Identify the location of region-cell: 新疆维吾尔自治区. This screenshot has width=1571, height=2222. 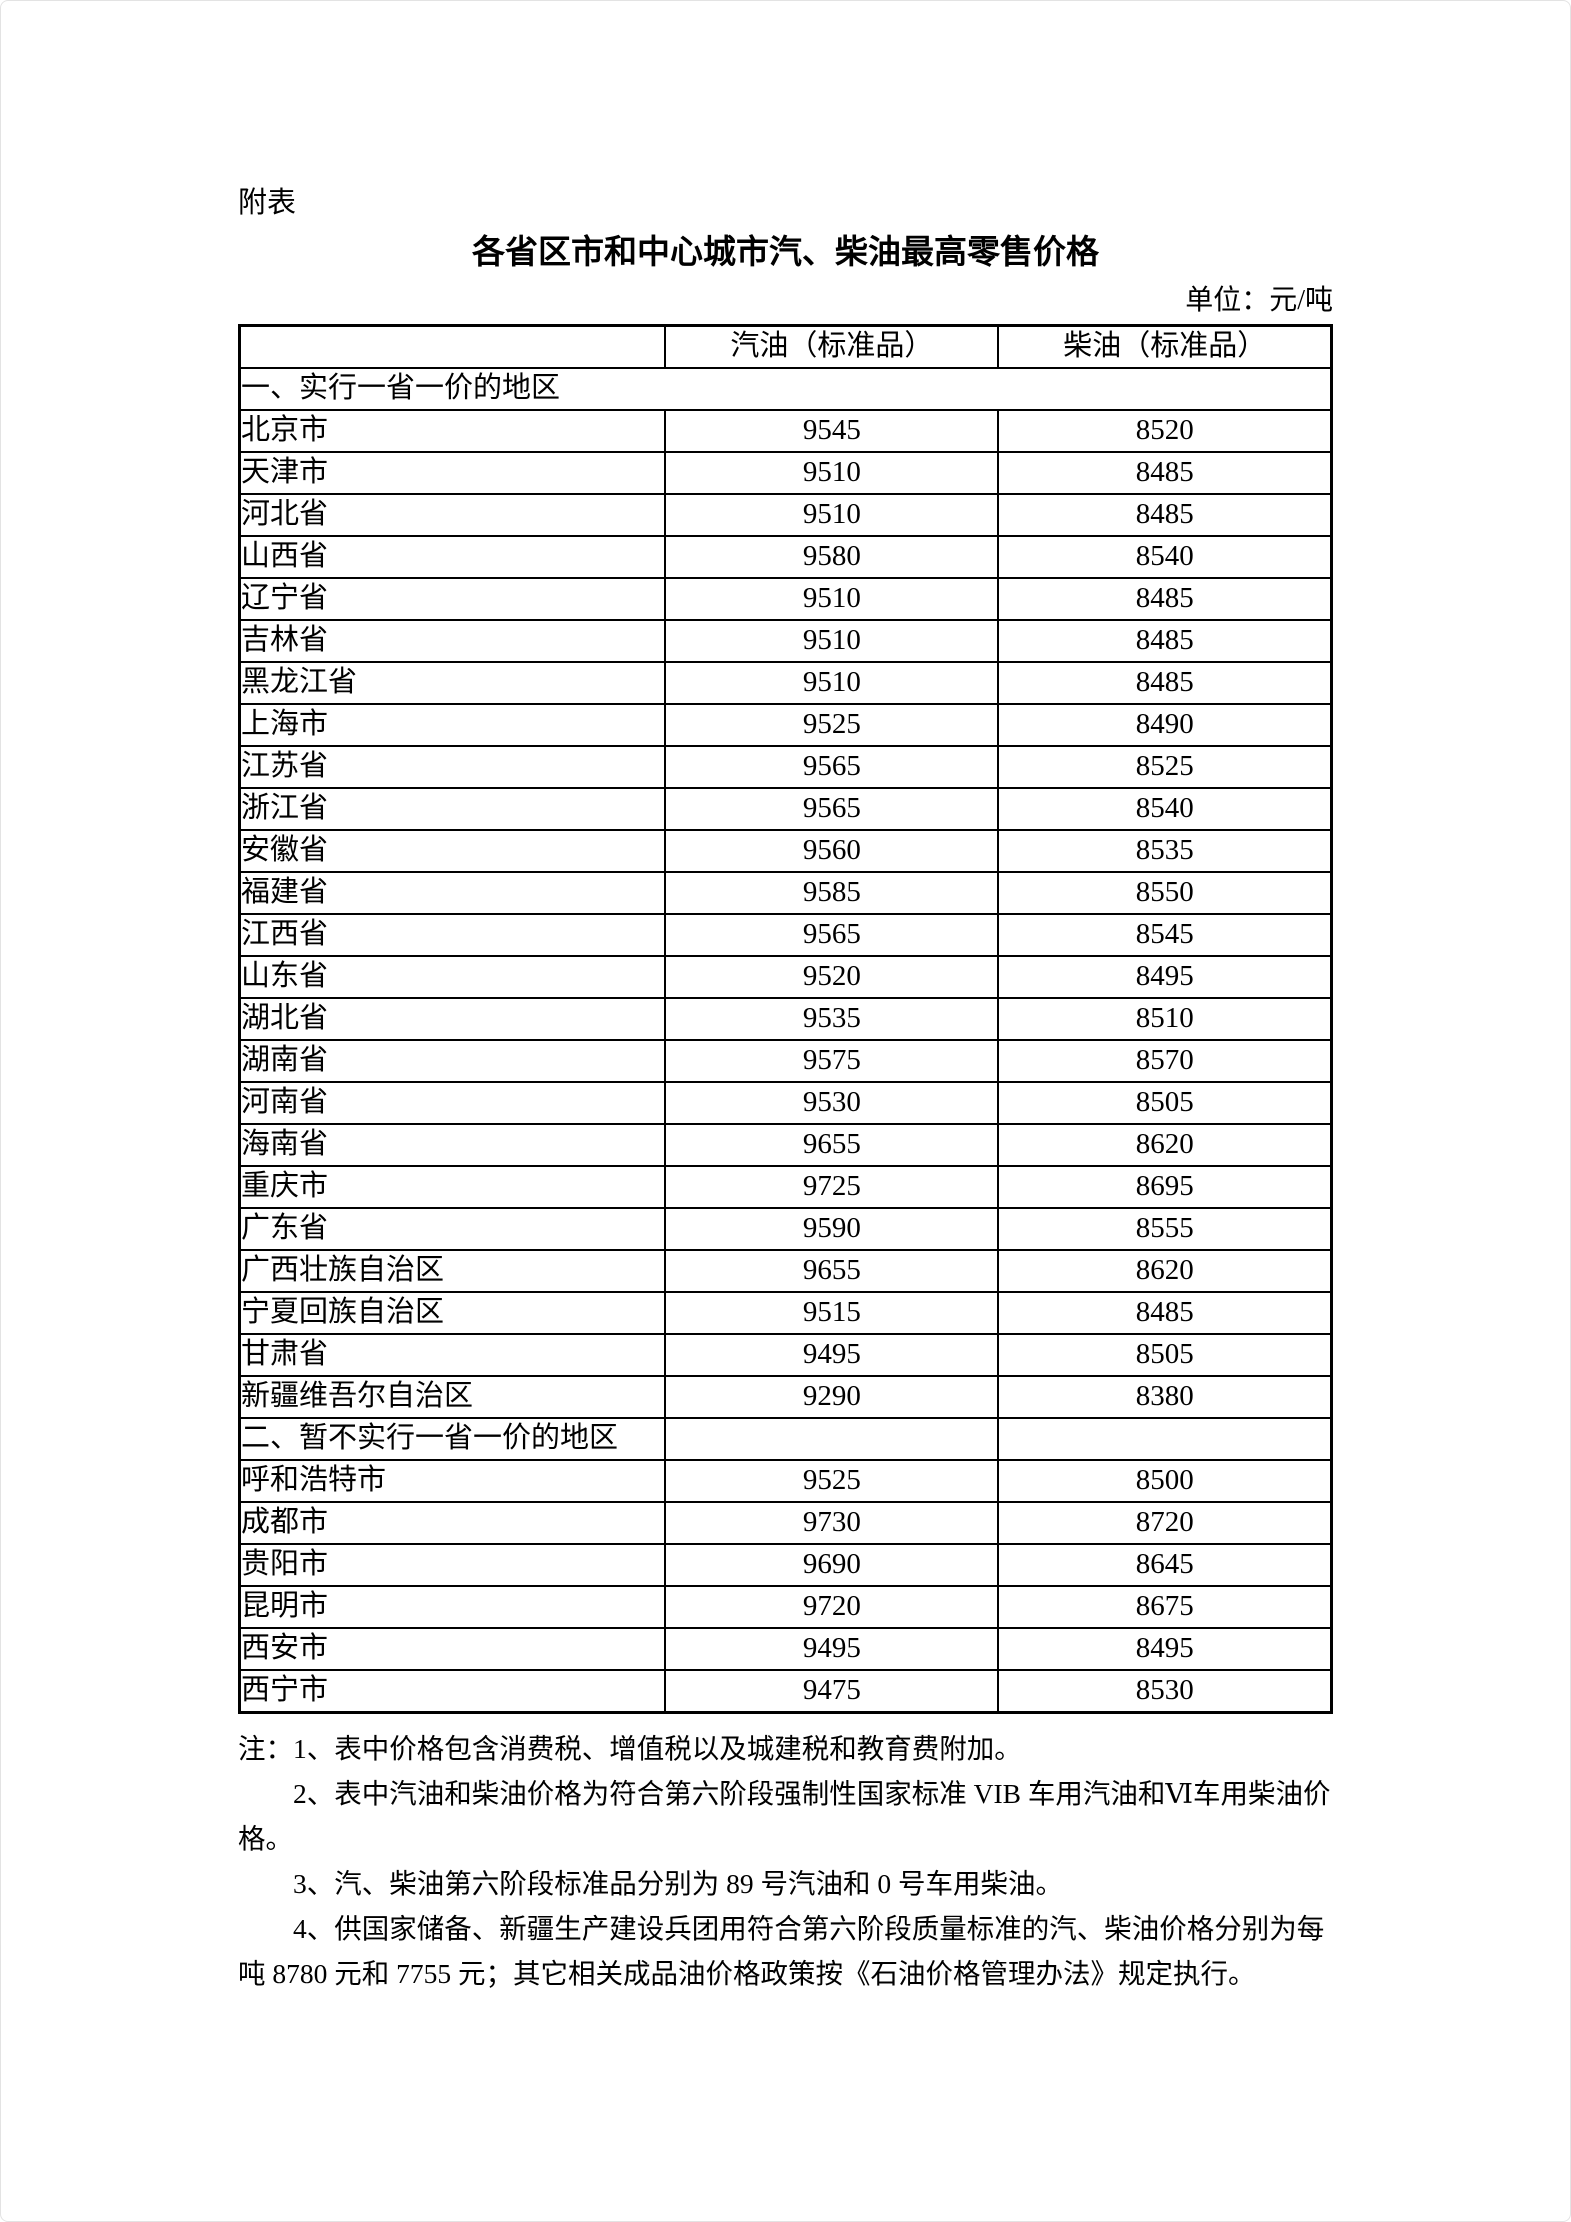
(452, 1397).